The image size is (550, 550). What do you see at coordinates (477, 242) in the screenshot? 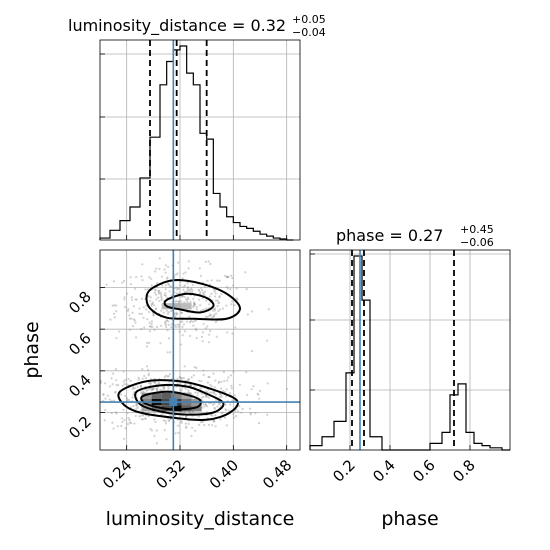
I see `phase-title-lower: −0.06` at bounding box center [477, 242].